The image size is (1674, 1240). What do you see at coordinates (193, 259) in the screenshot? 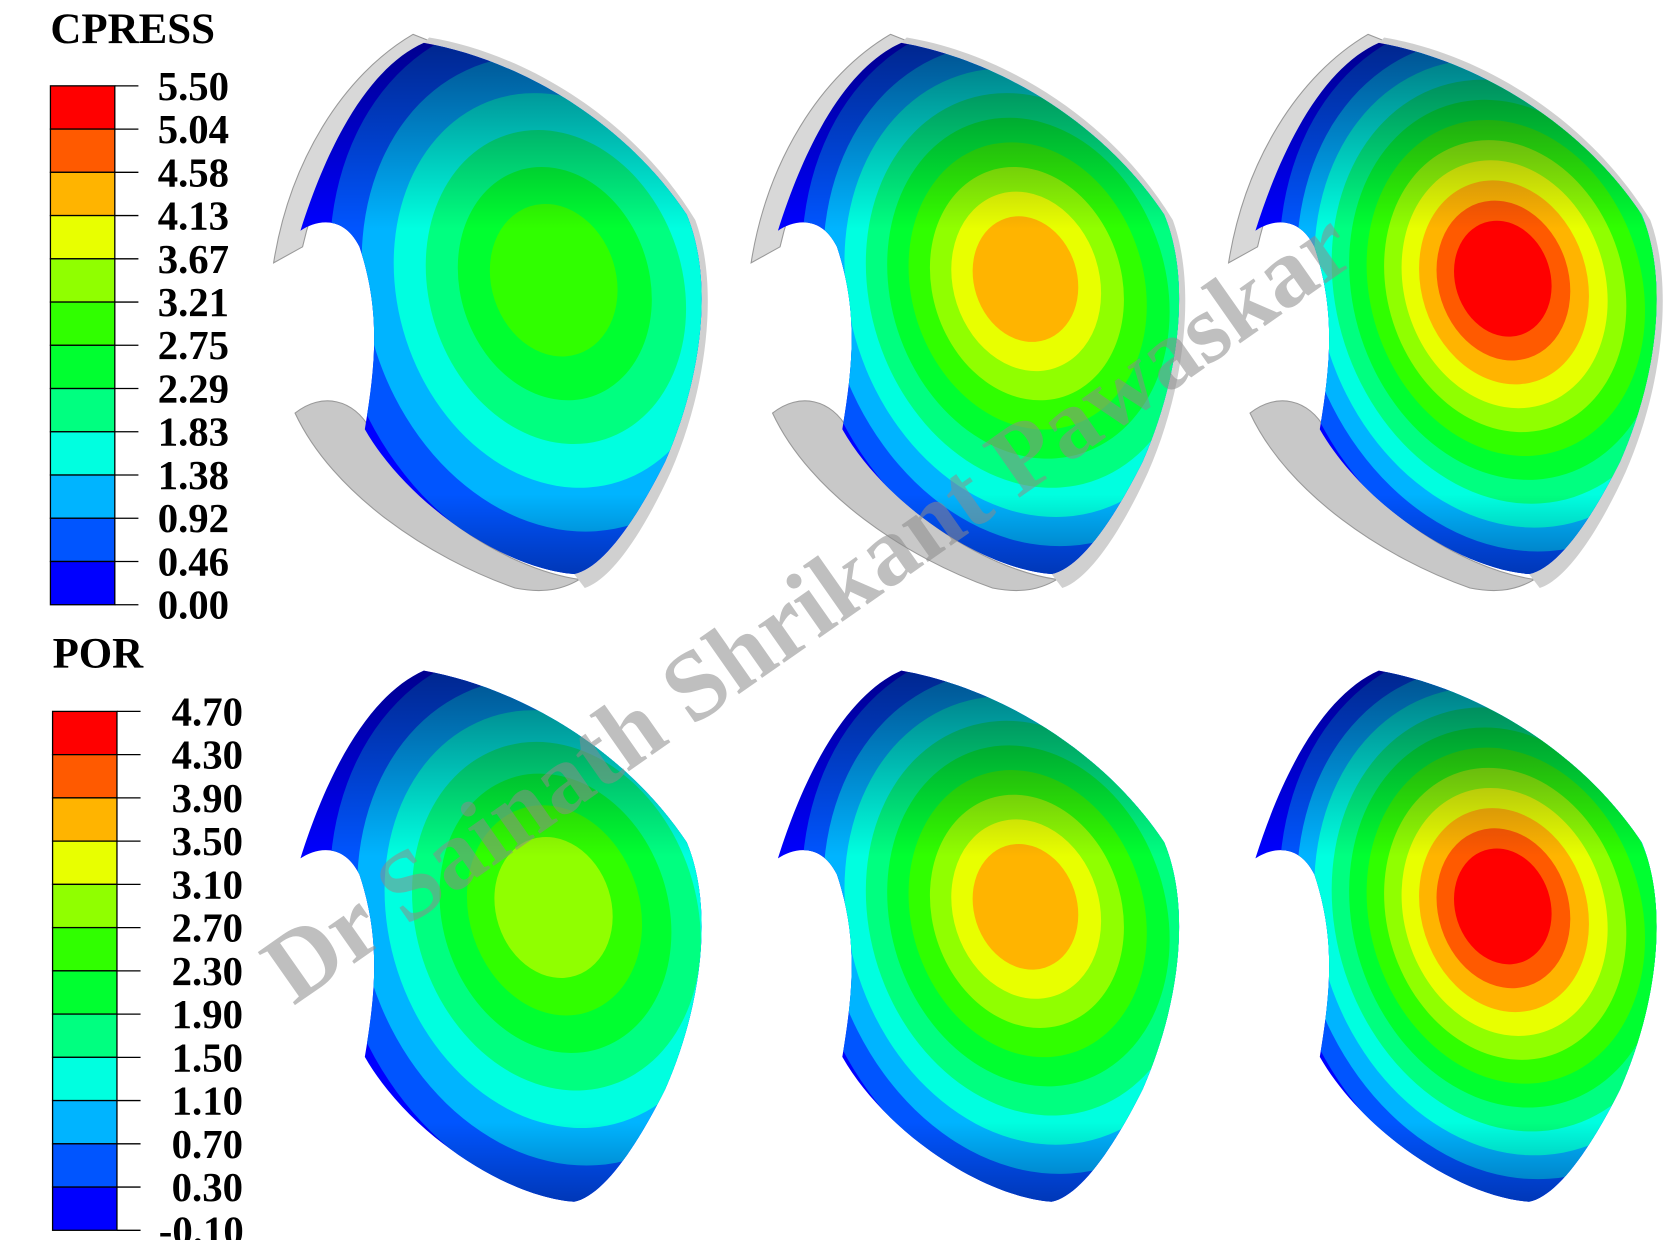
I see `legend-tick-label: 3.67` at bounding box center [193, 259].